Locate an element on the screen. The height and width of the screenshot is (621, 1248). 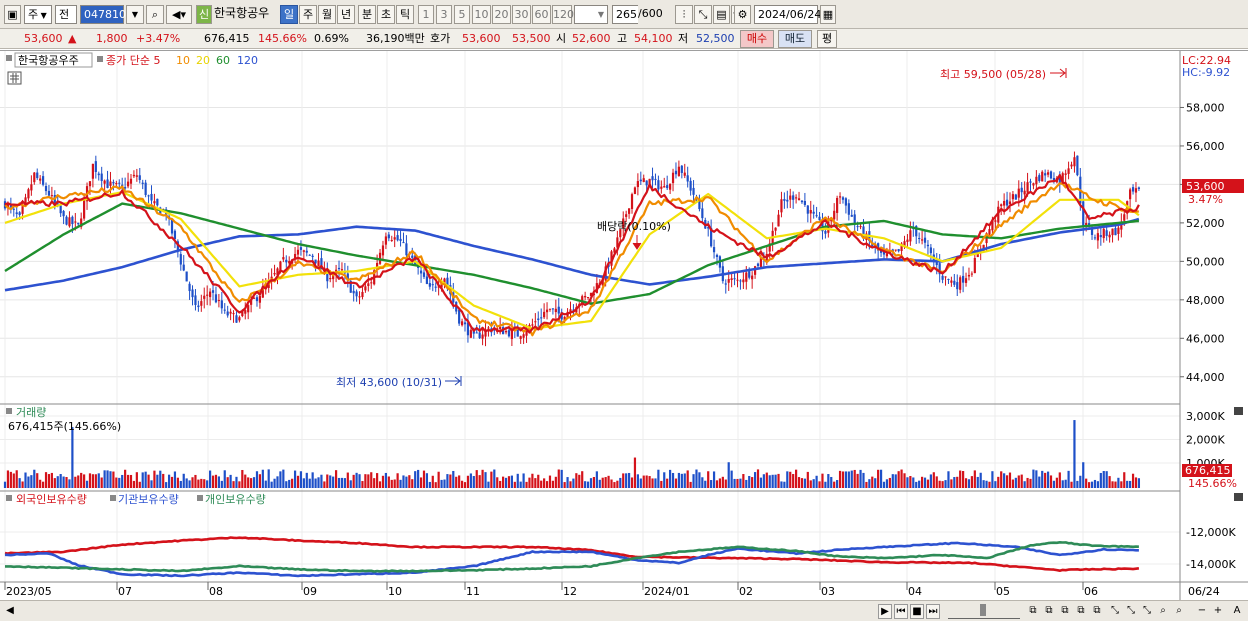
code-dropdown-icon: ▼ is located at coordinates (135, 14).